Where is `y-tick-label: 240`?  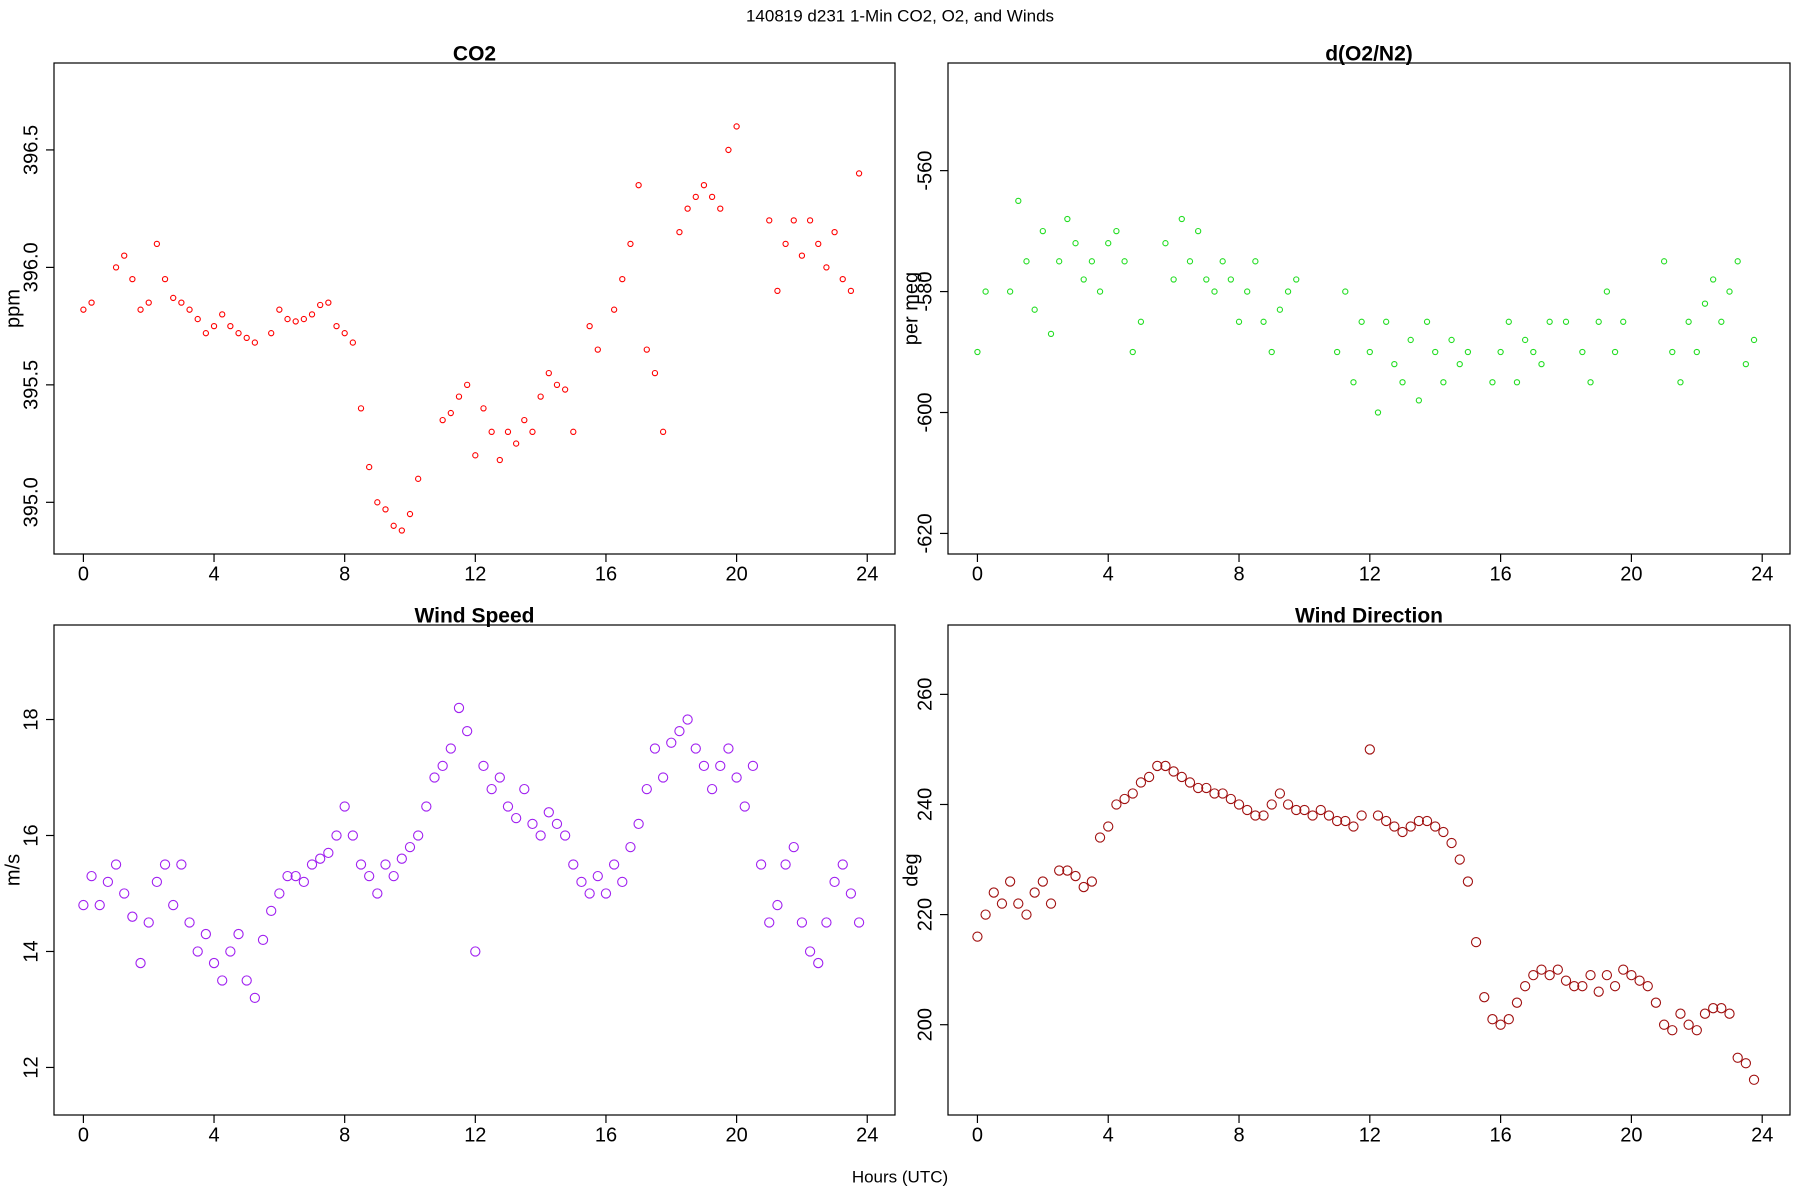
y-tick-label: 240 is located at coordinates (925, 804).